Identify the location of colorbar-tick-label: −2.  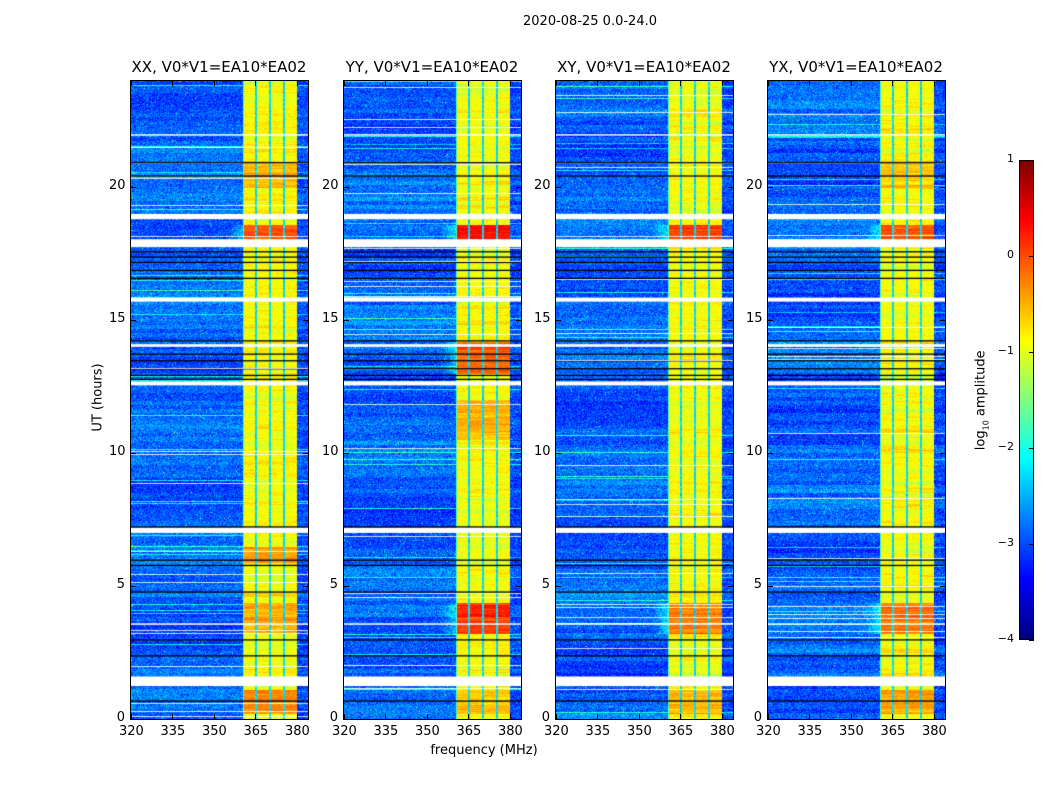
(1005, 446).